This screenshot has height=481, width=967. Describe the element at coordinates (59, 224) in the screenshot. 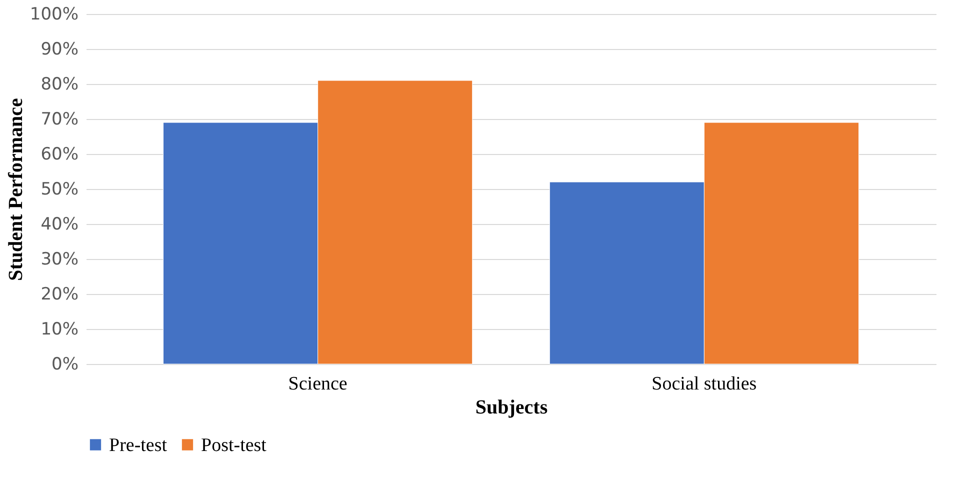

I see `y-tick-label: 40%` at that location.